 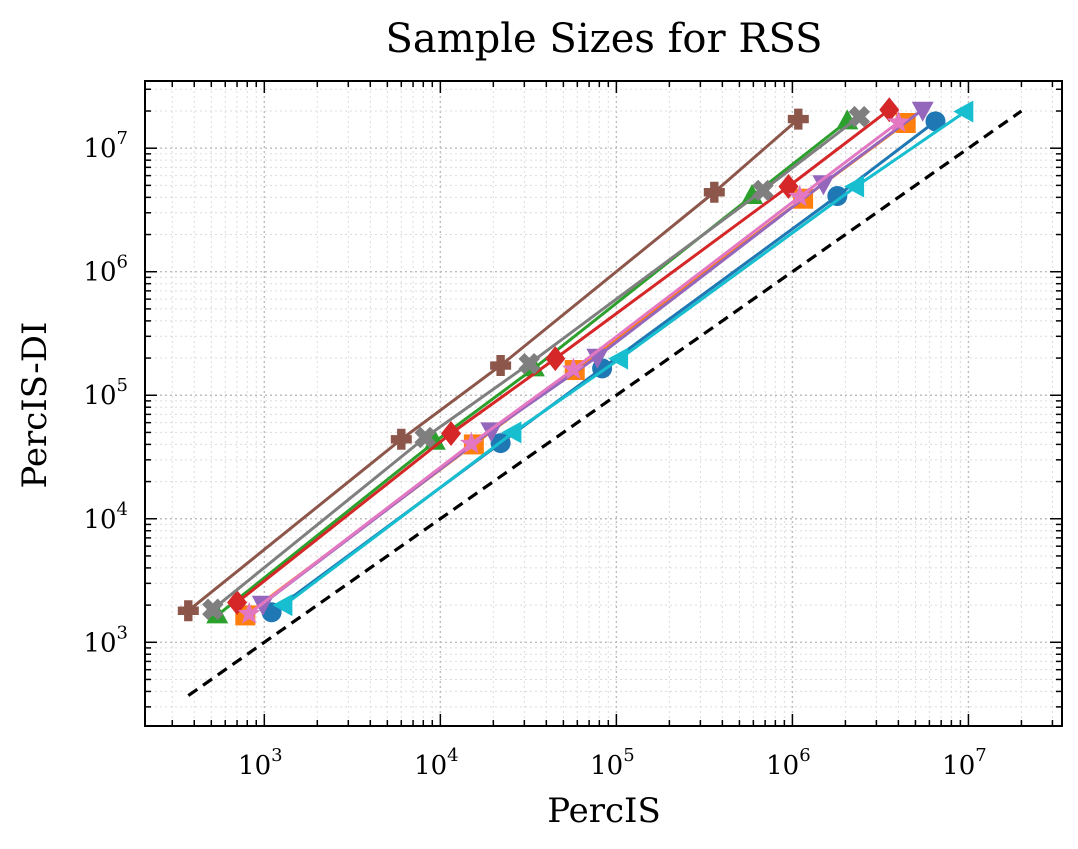 I want to click on x-tick-label: 10⁶, so click(x=788, y=763).